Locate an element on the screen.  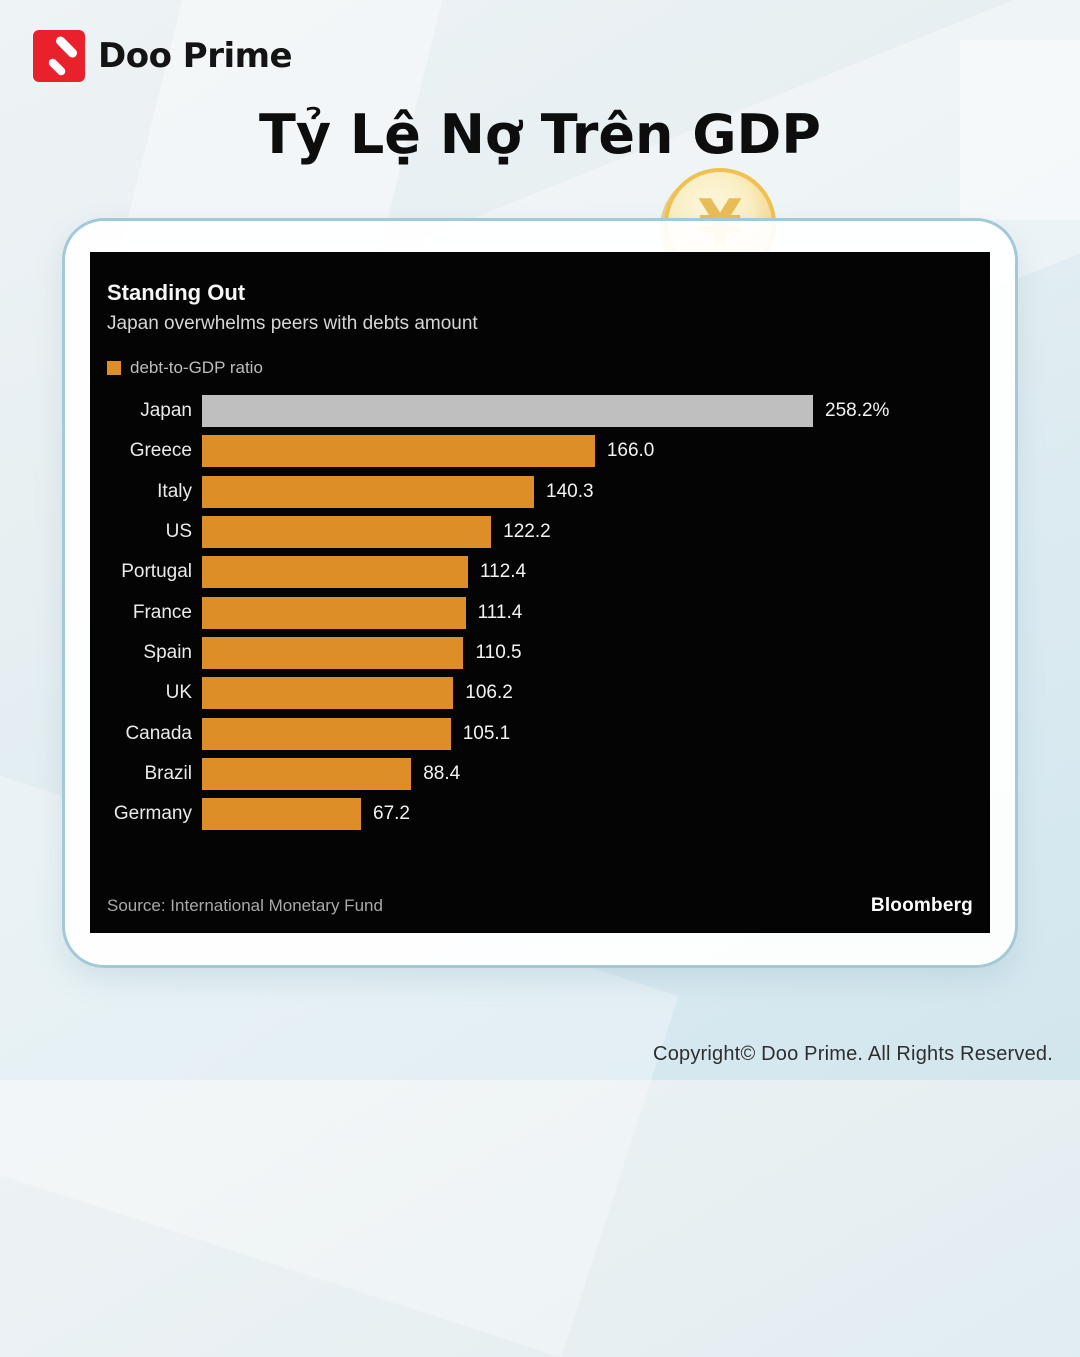
chart-row: Germany 67.2 is located at coordinates (540, 814).